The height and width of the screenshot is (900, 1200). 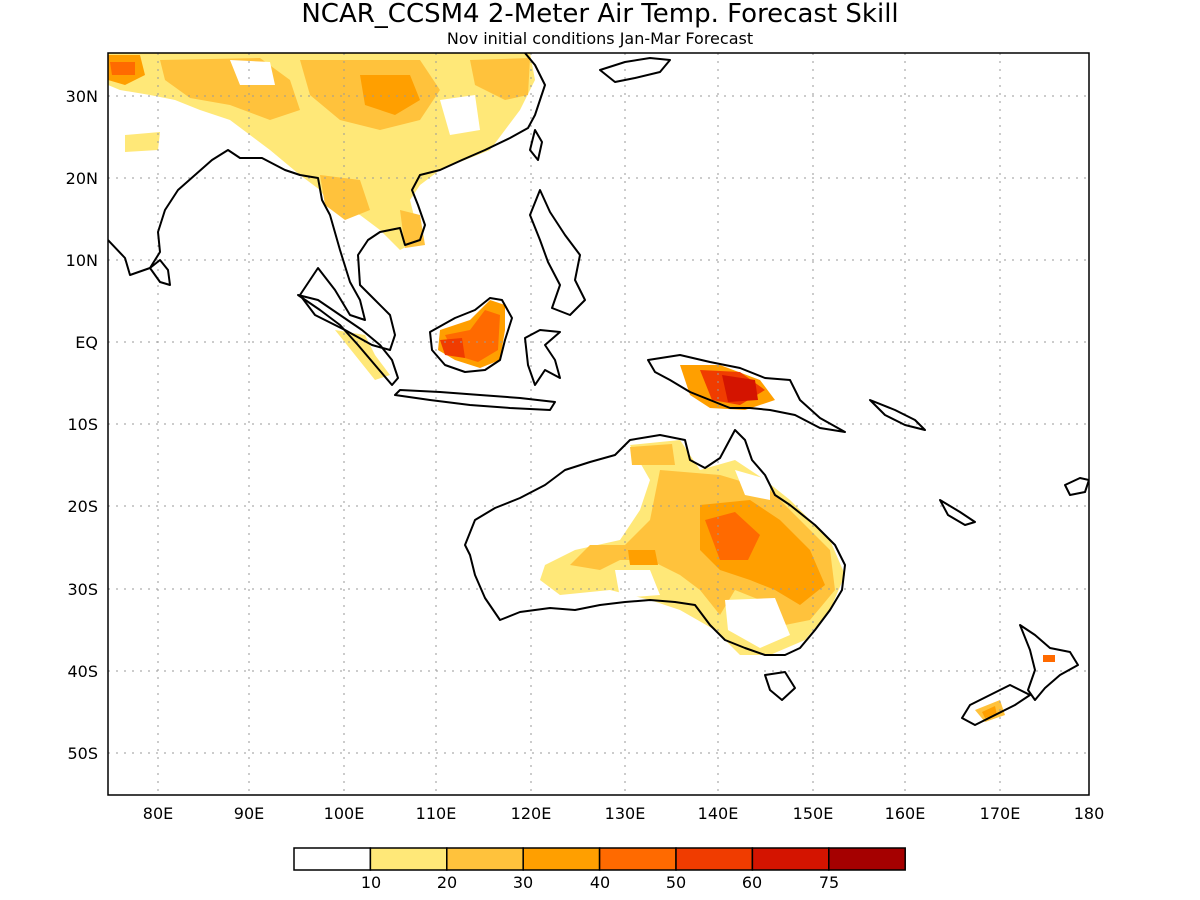 What do you see at coordinates (345, 197) in the screenshot?
I see `shade-indochina` at bounding box center [345, 197].